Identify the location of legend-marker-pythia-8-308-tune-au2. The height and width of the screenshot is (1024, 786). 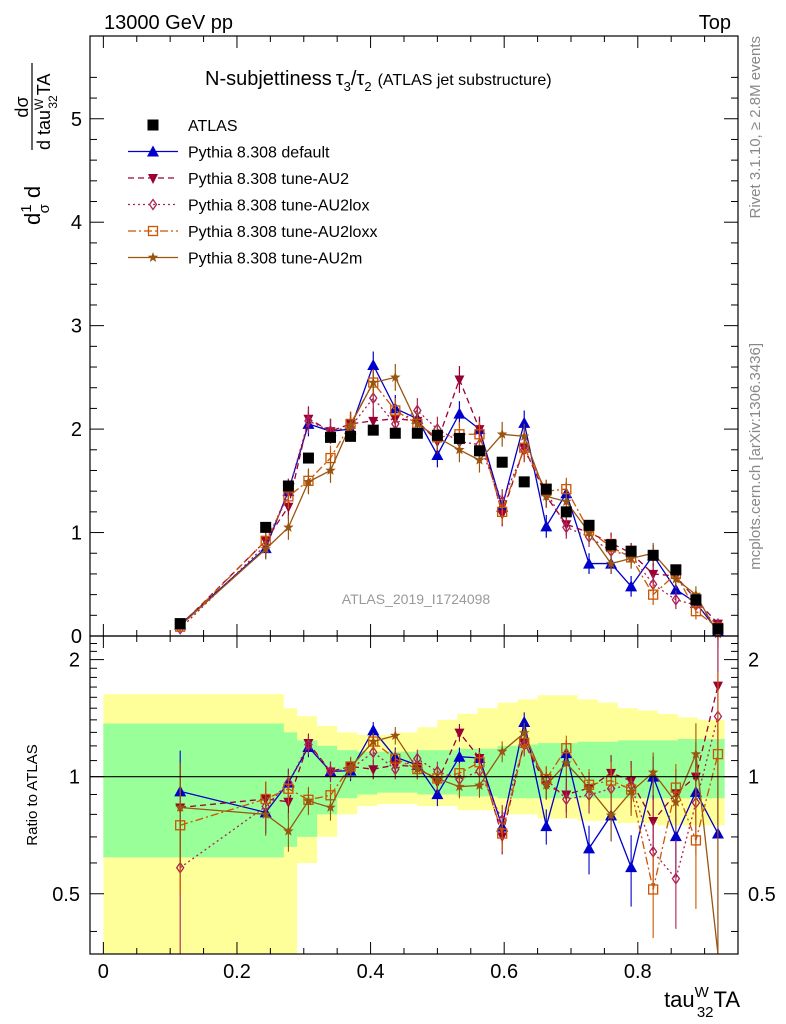
(153, 179).